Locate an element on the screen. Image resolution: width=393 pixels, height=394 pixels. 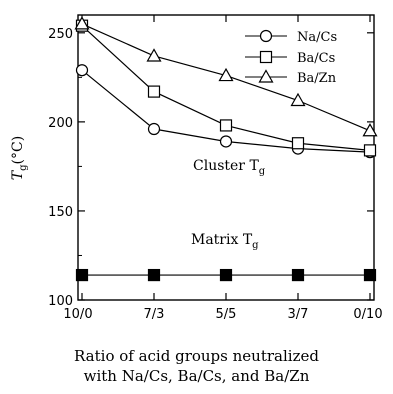
x-axis-label-line2: with Na/Cs, Ba/Cs, and Ba/Zn is located at coordinates (196, 376).